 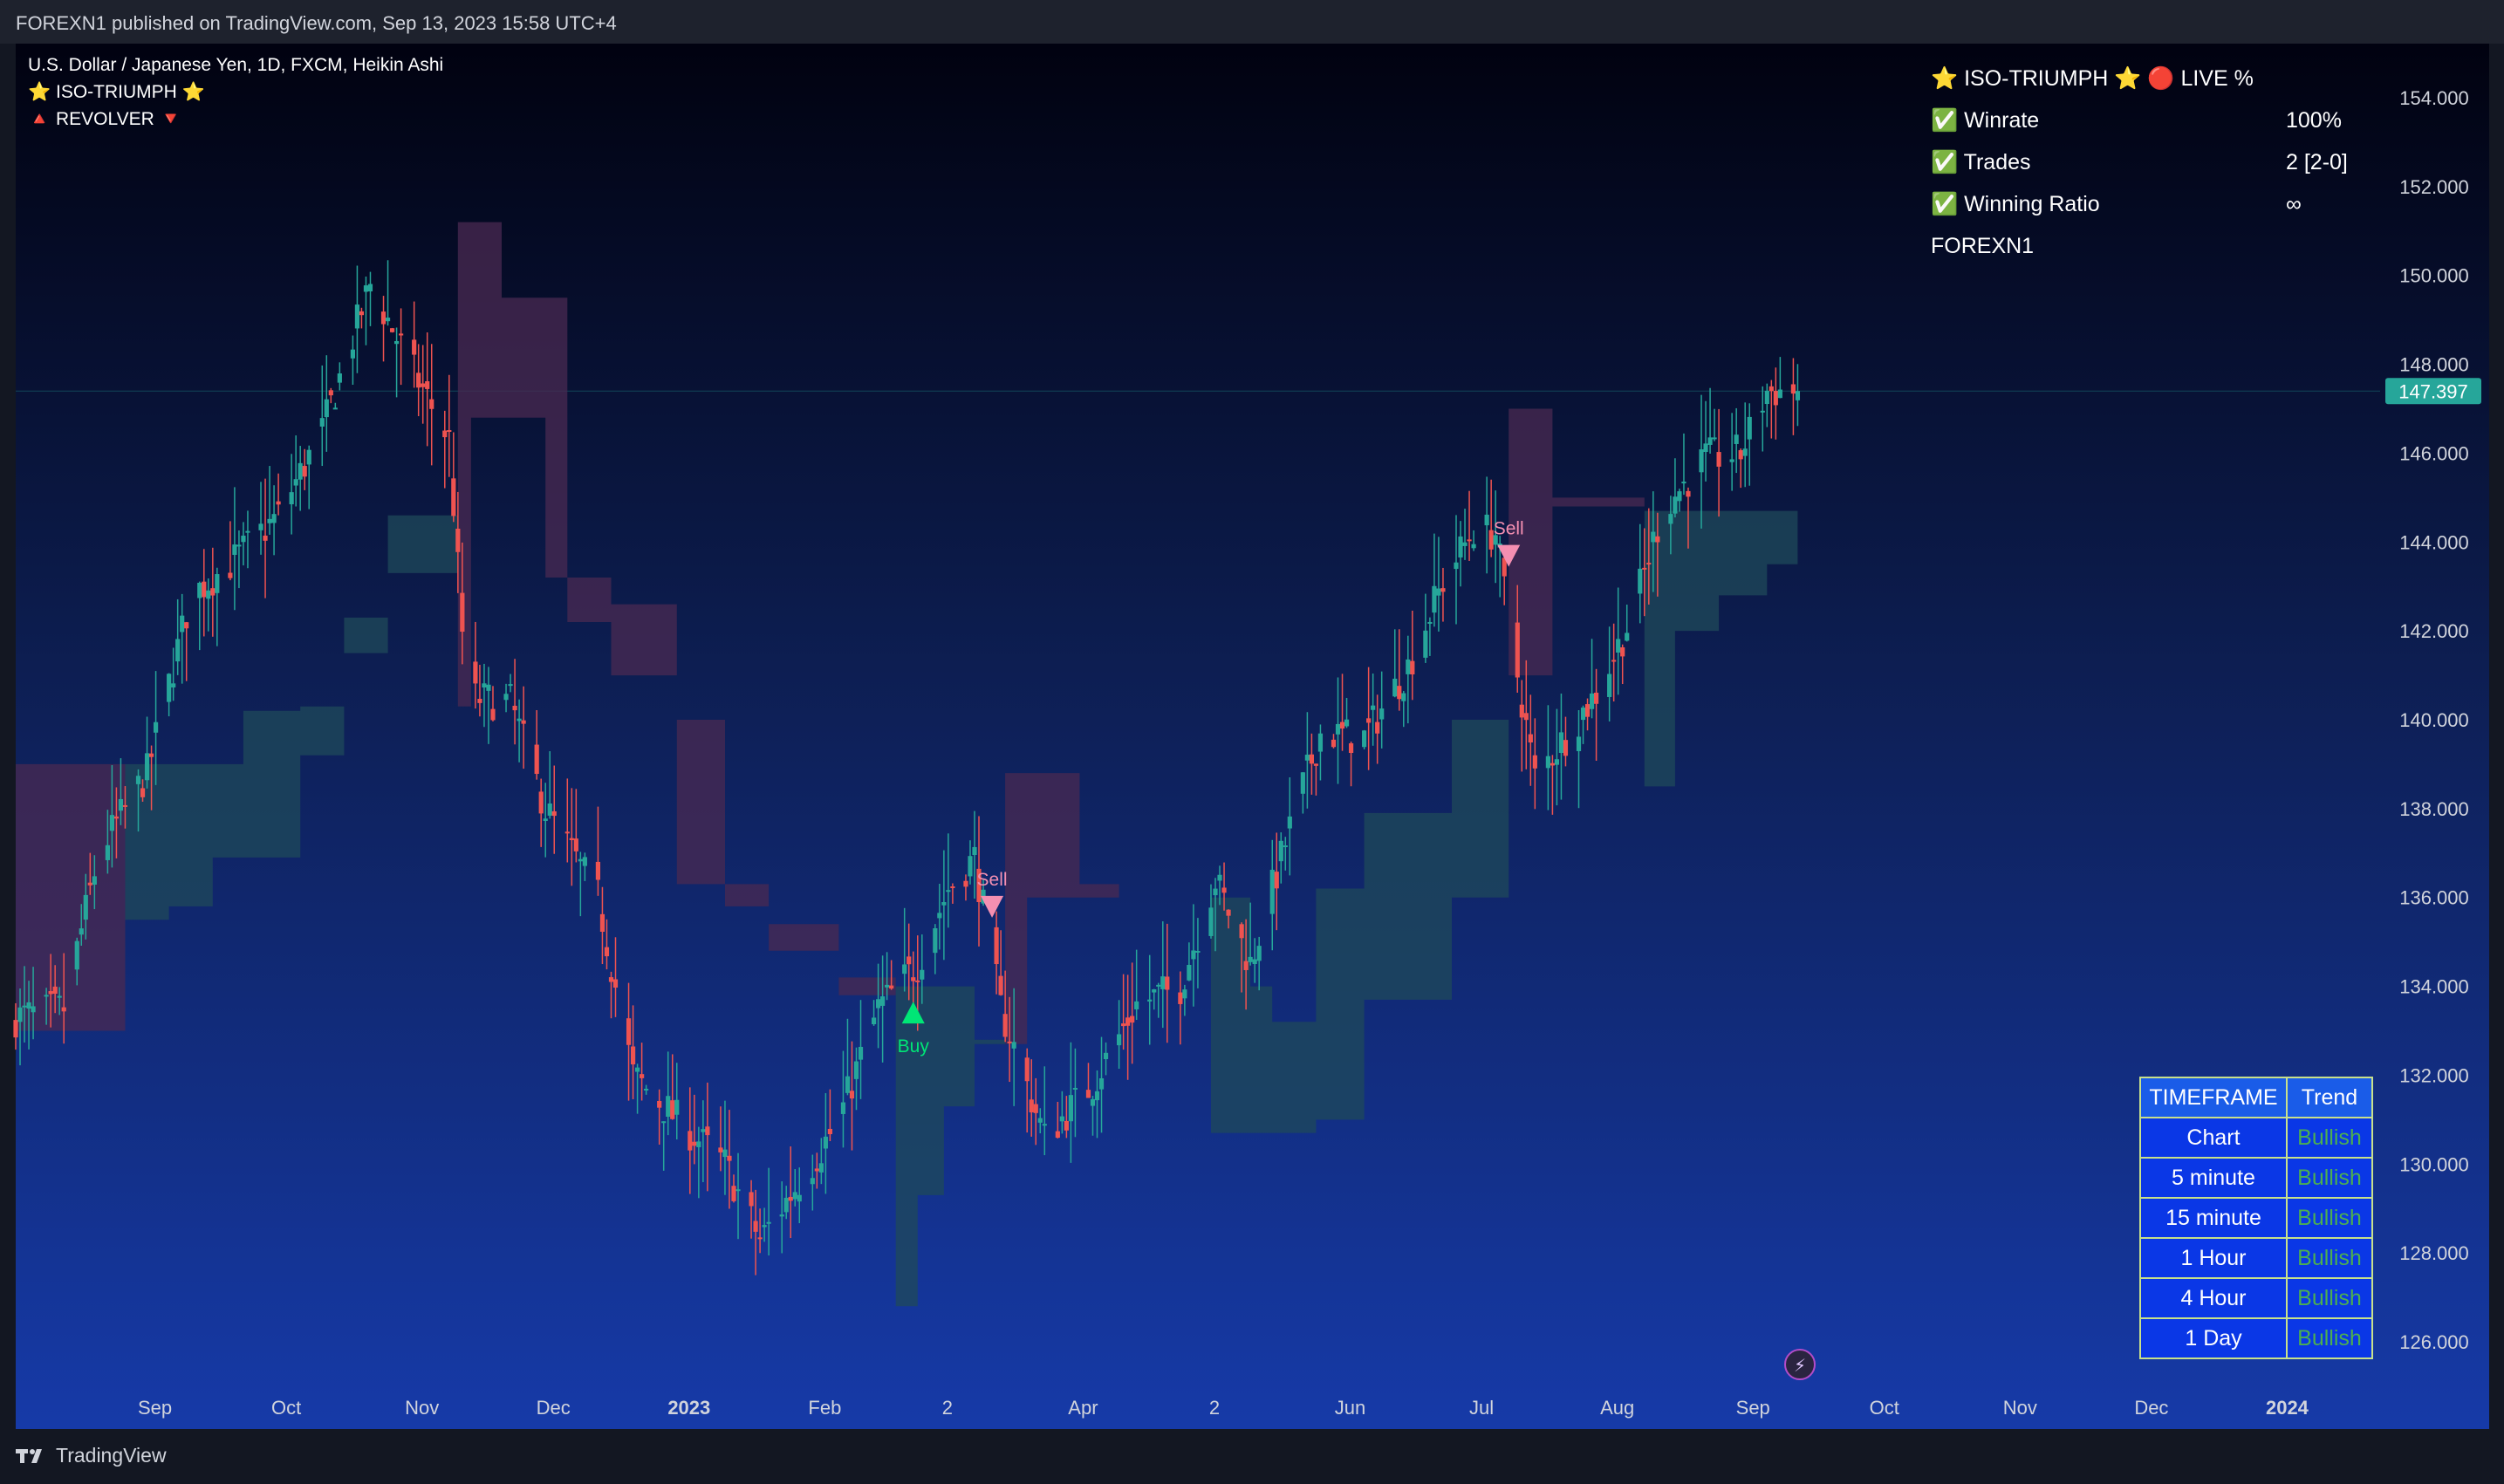 I want to click on lightning-icon: ⚡, so click(x=1800, y=1365).